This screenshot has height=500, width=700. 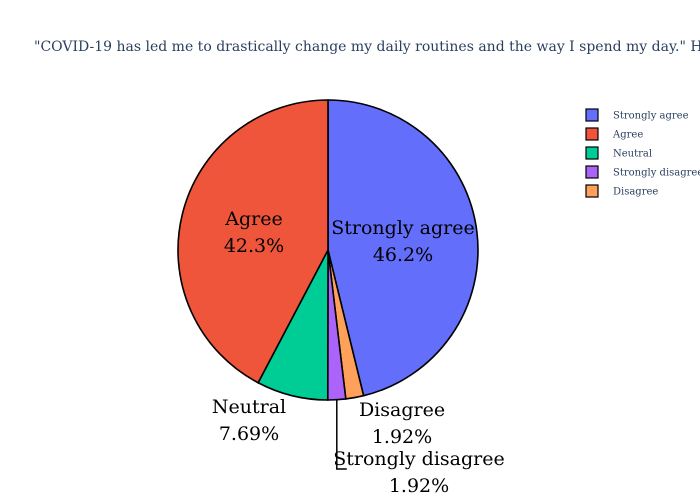 I want to click on legend-label: Neutral, so click(x=632, y=154).